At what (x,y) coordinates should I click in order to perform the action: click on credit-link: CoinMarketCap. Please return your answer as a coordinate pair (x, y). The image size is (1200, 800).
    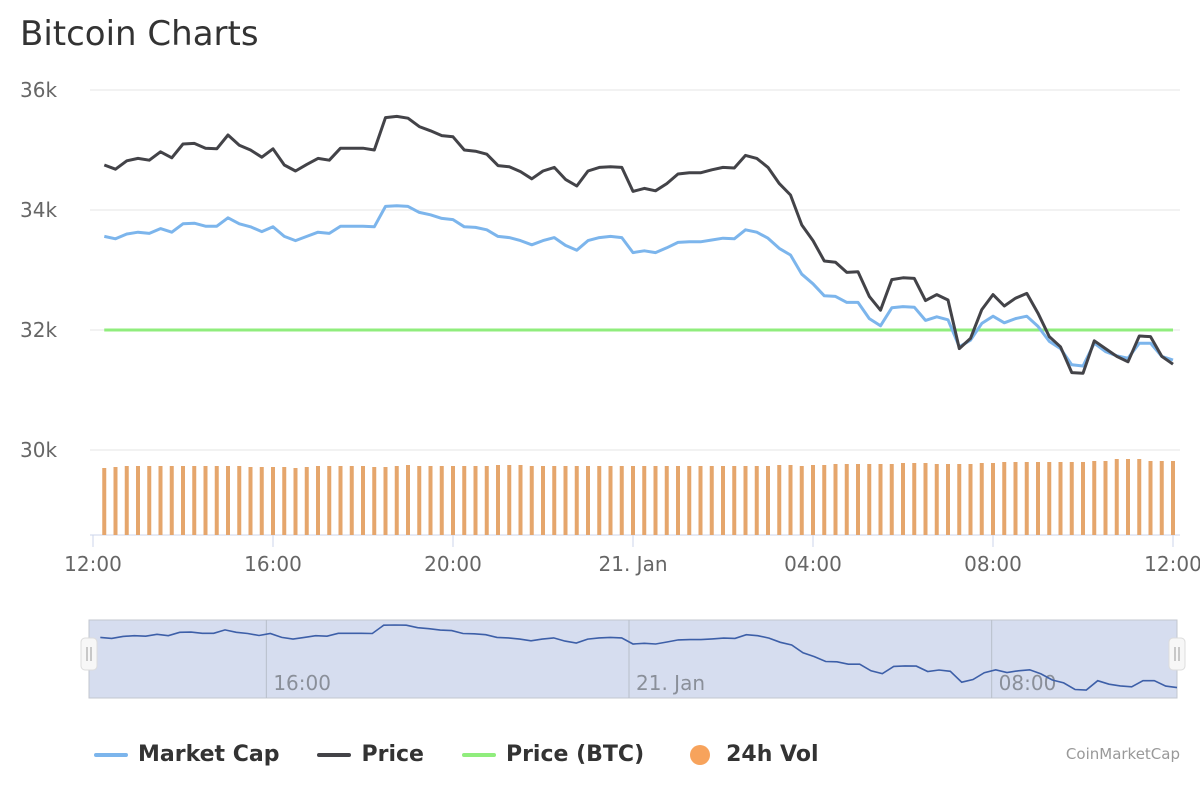
    Looking at the image, I should click on (1122, 754).